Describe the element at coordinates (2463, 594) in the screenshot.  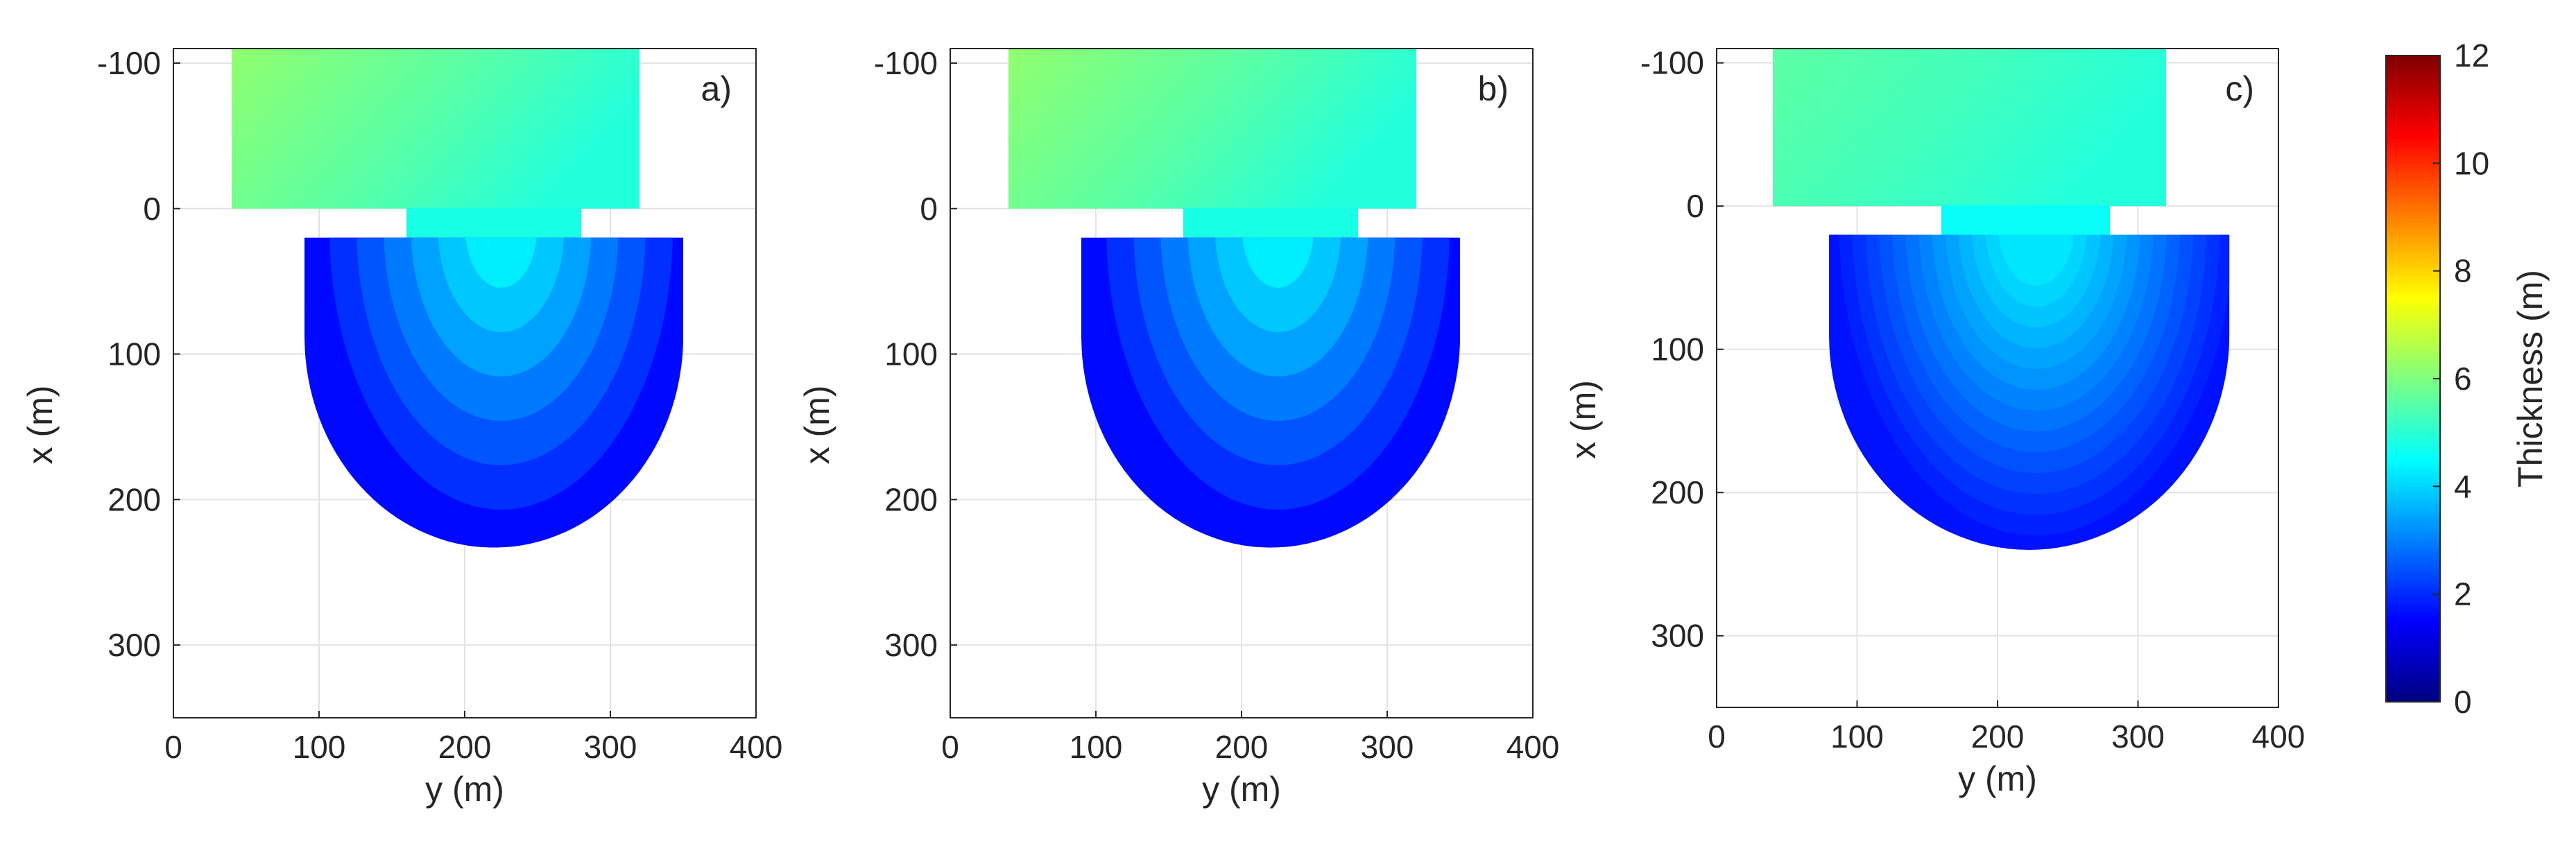
I see `colorbar-tick-label: 2` at that location.